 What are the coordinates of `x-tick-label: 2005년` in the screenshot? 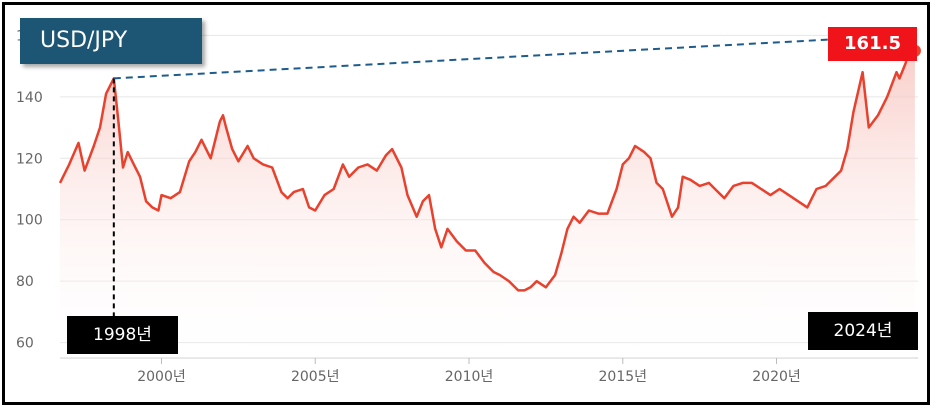 It's located at (315, 377).